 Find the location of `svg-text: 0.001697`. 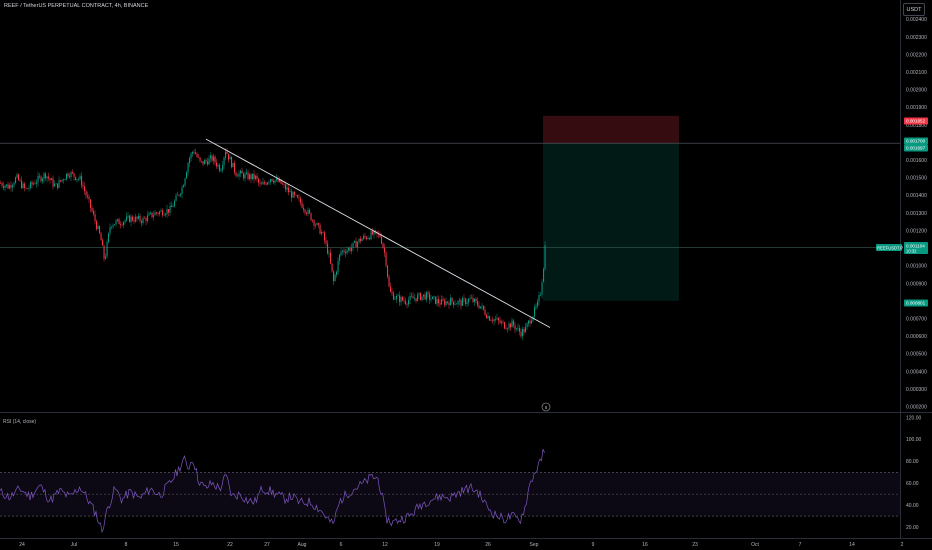

svg-text: 0.001697 is located at coordinates (916, 148).